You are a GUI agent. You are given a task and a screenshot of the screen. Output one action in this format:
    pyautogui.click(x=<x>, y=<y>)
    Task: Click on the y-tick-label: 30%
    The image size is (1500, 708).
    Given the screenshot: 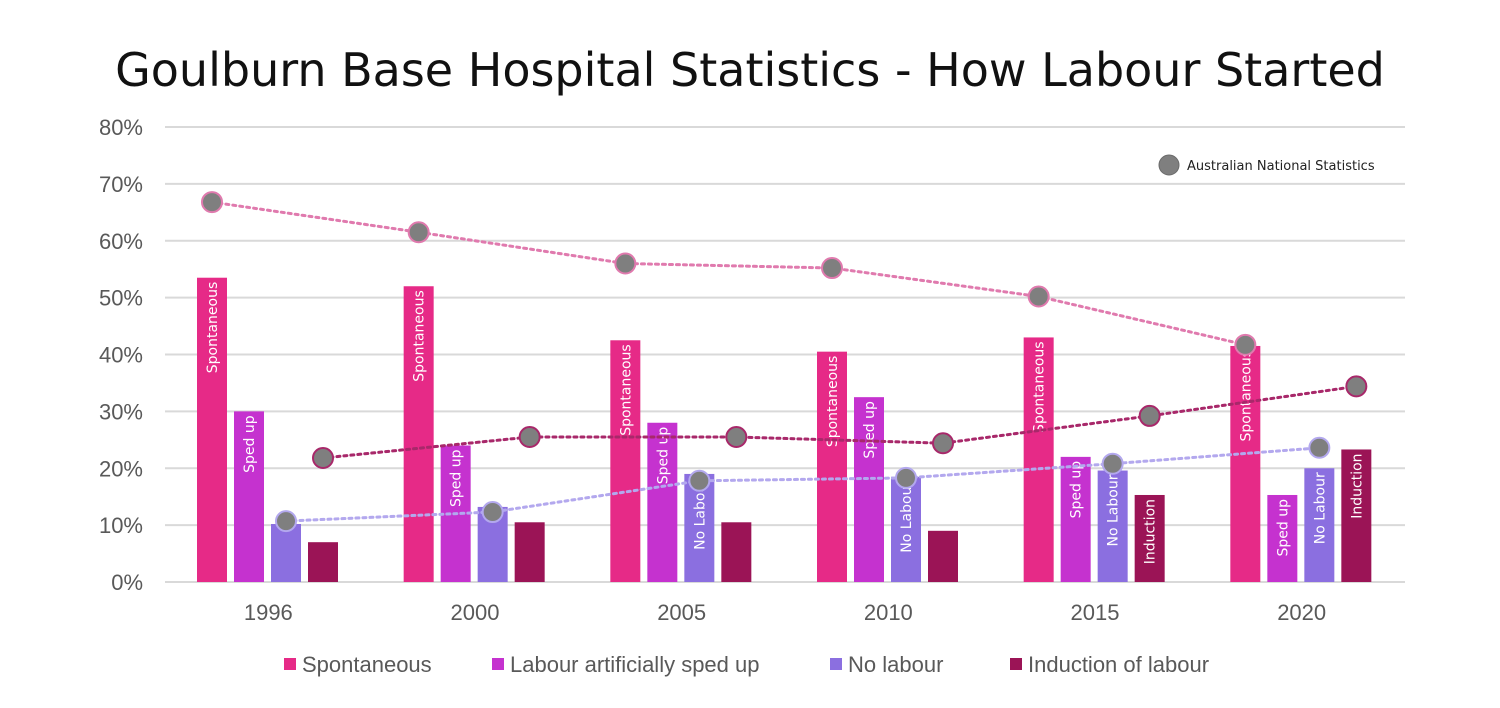 What is the action you would take?
    pyautogui.click(x=121, y=411)
    